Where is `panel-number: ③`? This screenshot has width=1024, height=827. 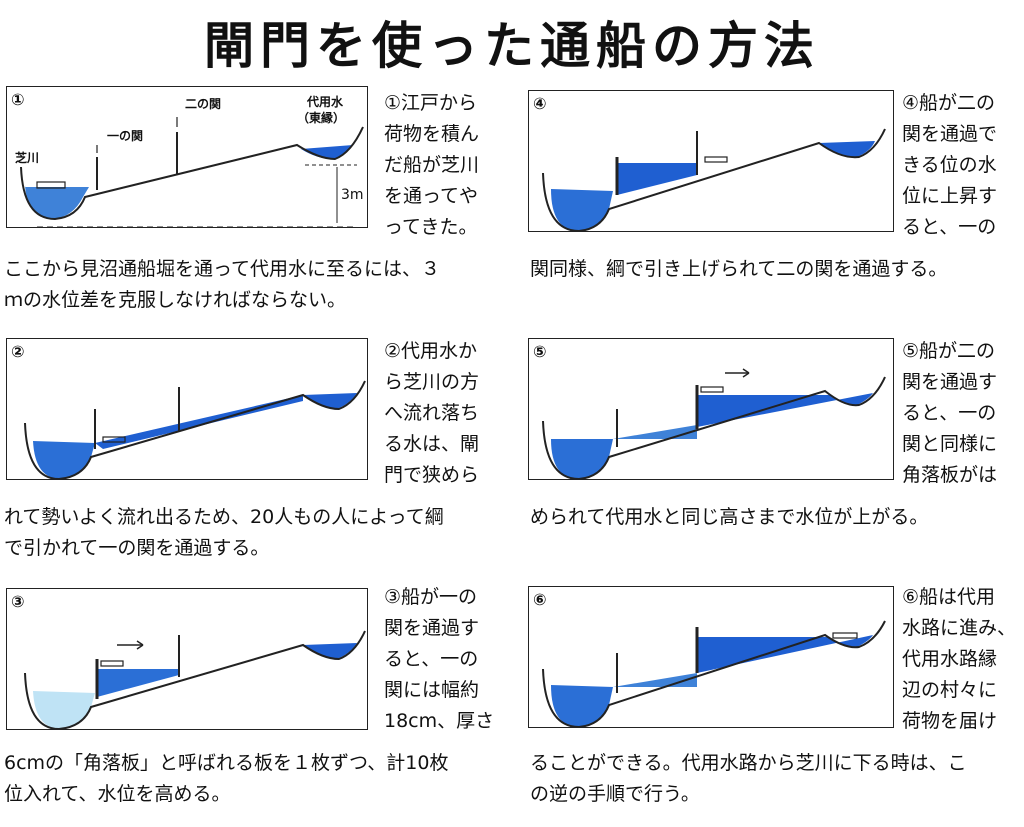
panel-number: ③ is located at coordinates (18, 601).